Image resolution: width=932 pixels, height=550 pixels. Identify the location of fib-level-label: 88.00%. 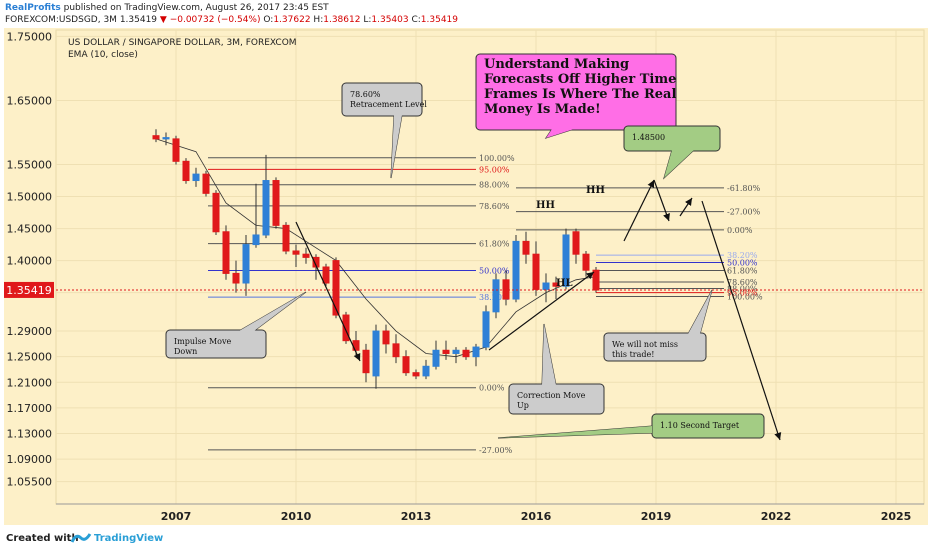
(494, 185).